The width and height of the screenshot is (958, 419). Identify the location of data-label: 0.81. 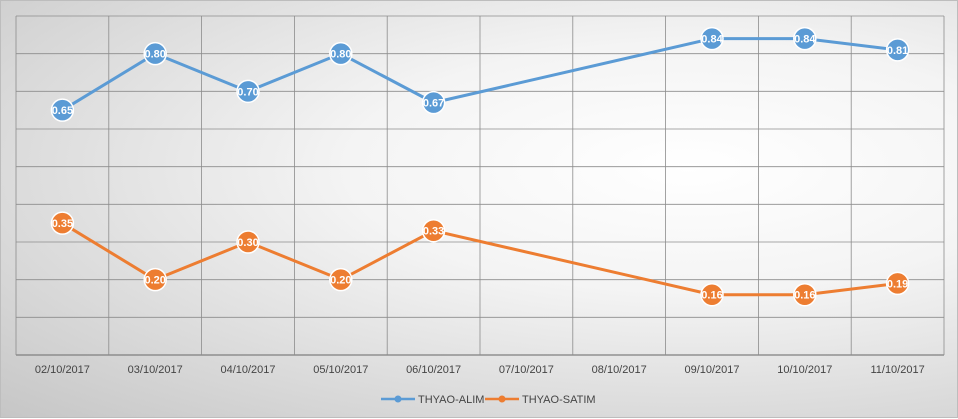
(897, 51).